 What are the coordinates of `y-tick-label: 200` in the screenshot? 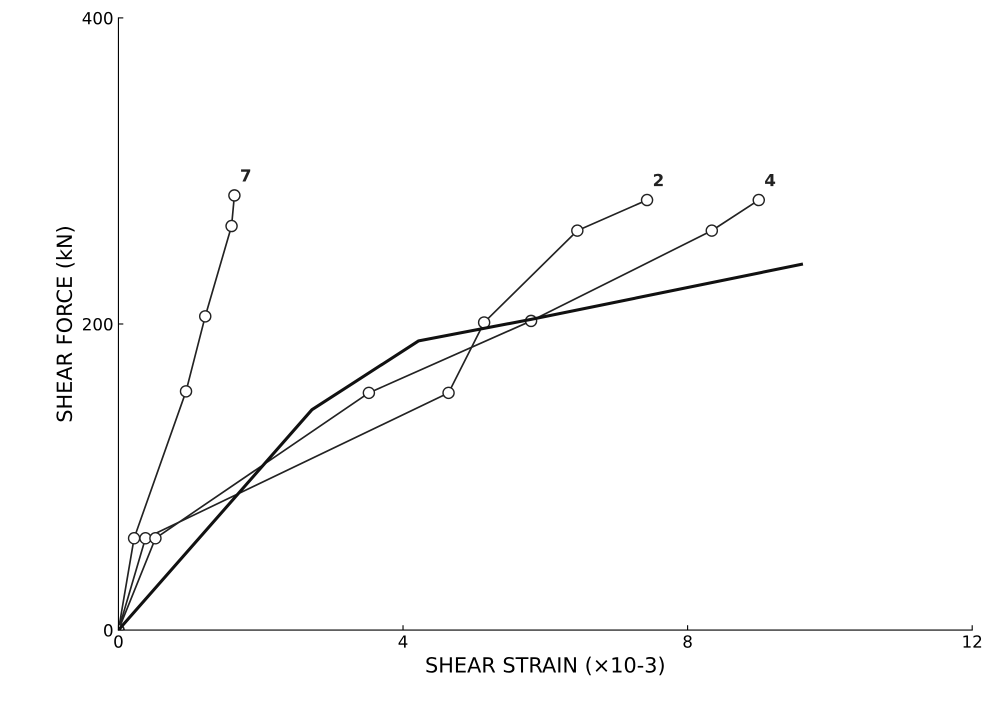 It's located at (97, 324).